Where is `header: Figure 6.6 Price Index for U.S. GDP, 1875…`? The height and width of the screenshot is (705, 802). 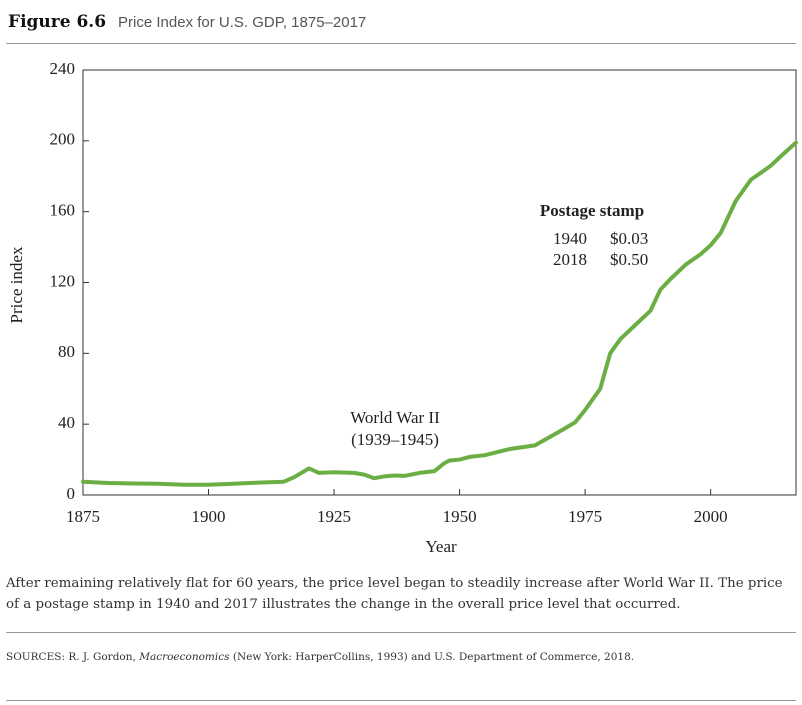
header: Figure 6.6 Price Index for U.S. GDP, 1875… is located at coordinates (187, 22).